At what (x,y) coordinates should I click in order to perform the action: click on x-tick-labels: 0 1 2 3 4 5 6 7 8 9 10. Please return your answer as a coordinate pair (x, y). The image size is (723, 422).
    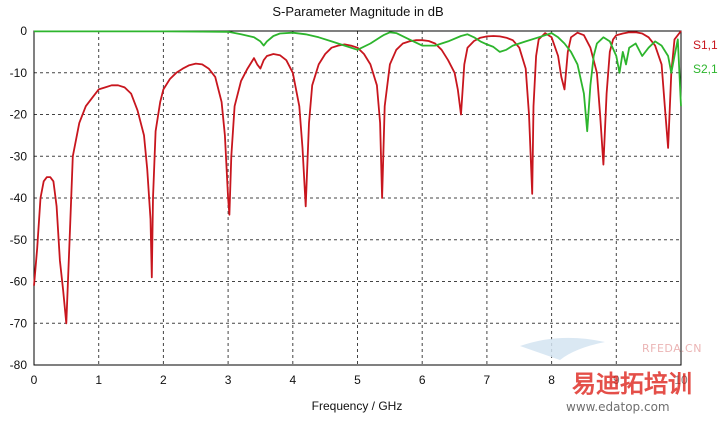
    Looking at the image, I should click on (359, 380).